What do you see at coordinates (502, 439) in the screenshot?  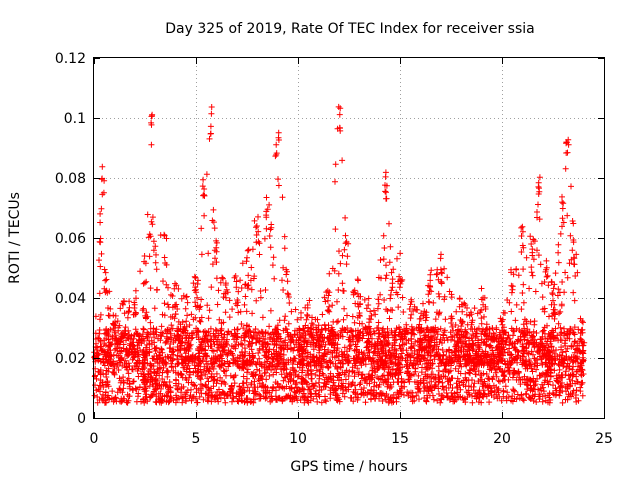 I see `x-tick-label: 20` at bounding box center [502, 439].